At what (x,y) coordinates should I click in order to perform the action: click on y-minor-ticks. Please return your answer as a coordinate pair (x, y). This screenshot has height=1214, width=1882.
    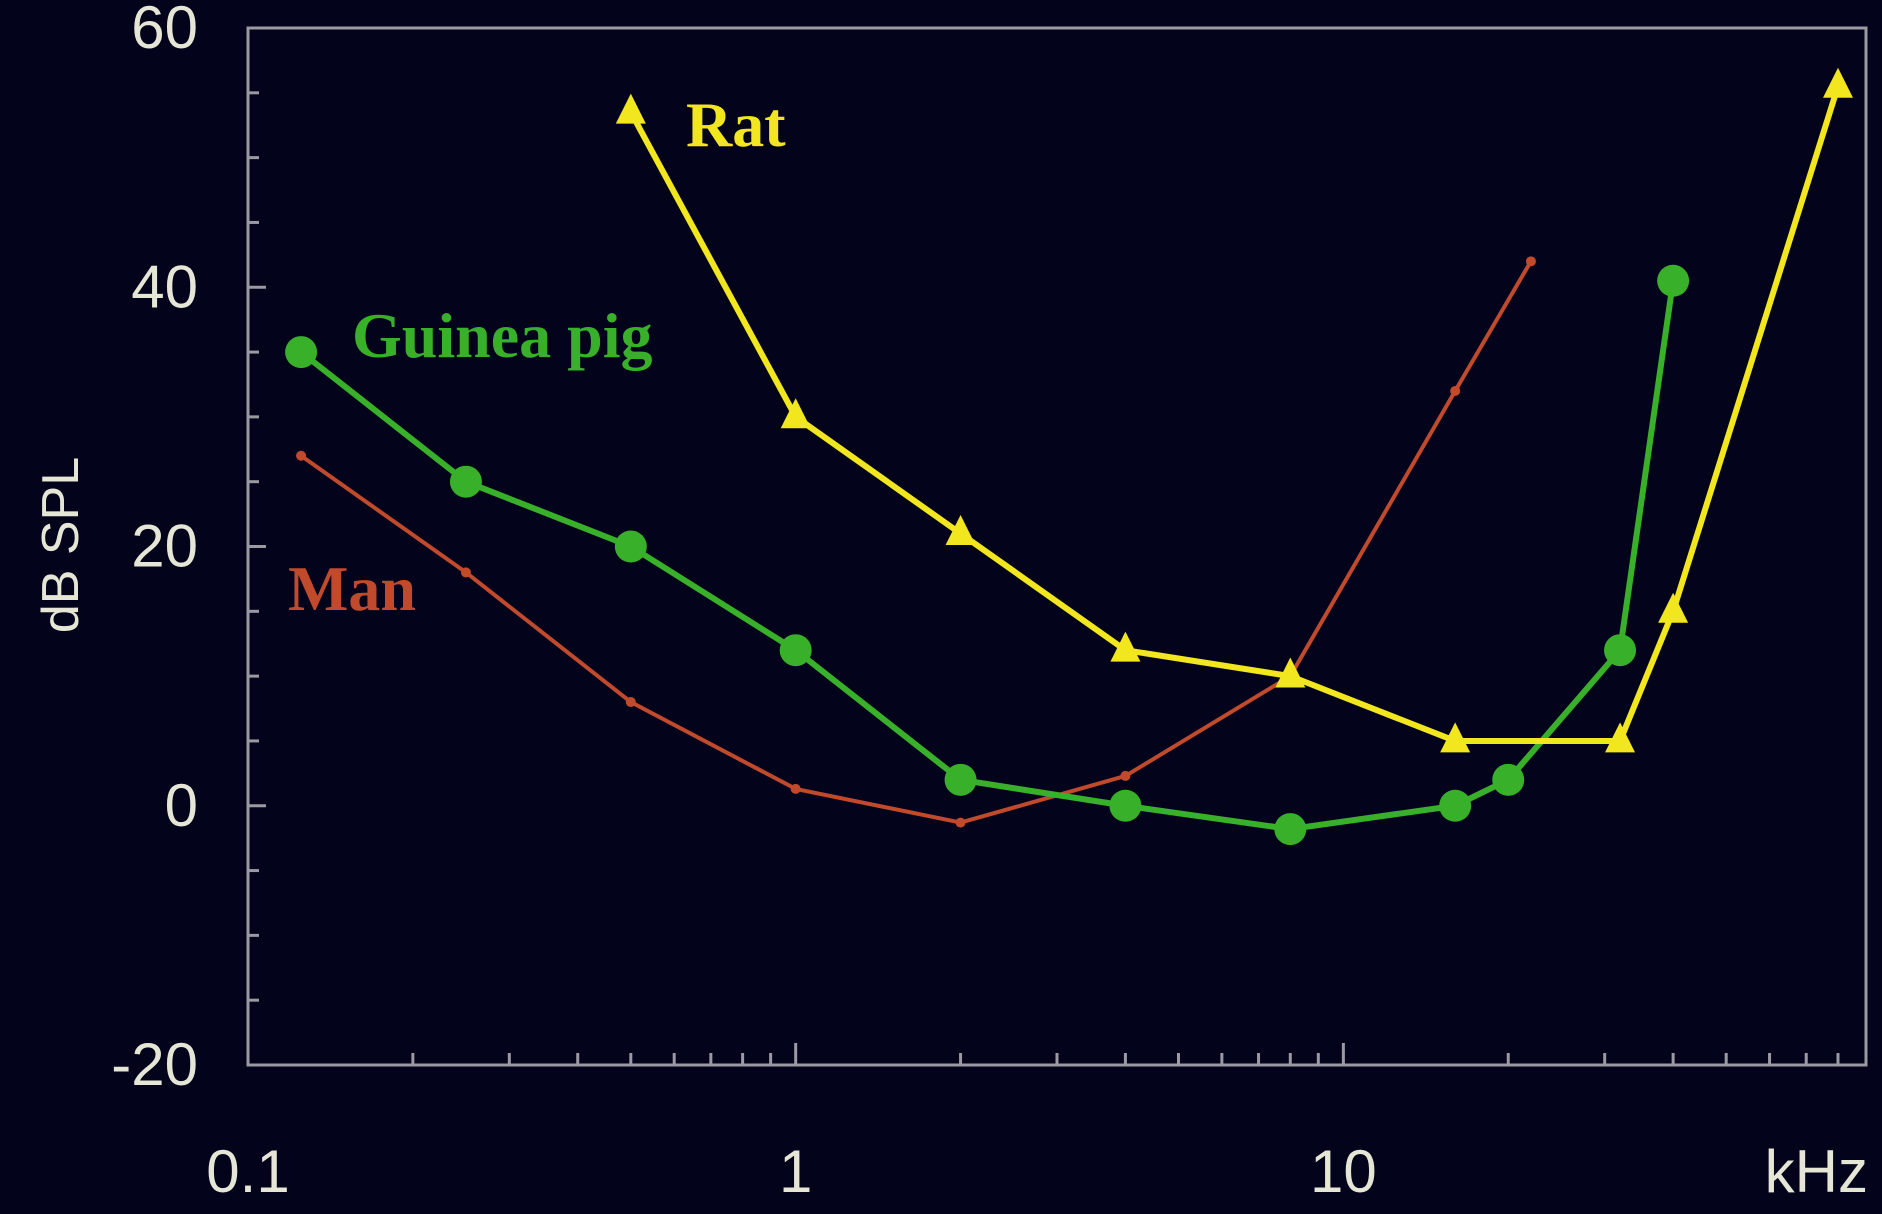
    Looking at the image, I should click on (257, 546).